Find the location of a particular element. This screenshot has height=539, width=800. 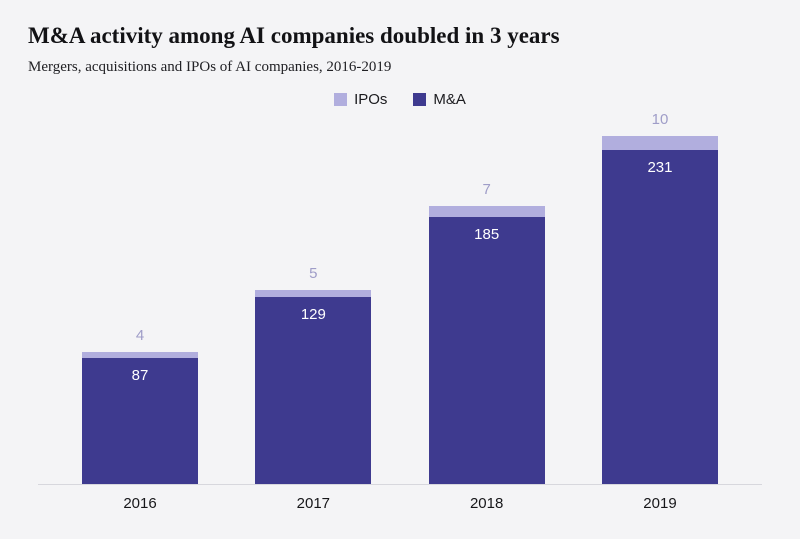

mna-value-label: 185 is located at coordinates (487, 234).